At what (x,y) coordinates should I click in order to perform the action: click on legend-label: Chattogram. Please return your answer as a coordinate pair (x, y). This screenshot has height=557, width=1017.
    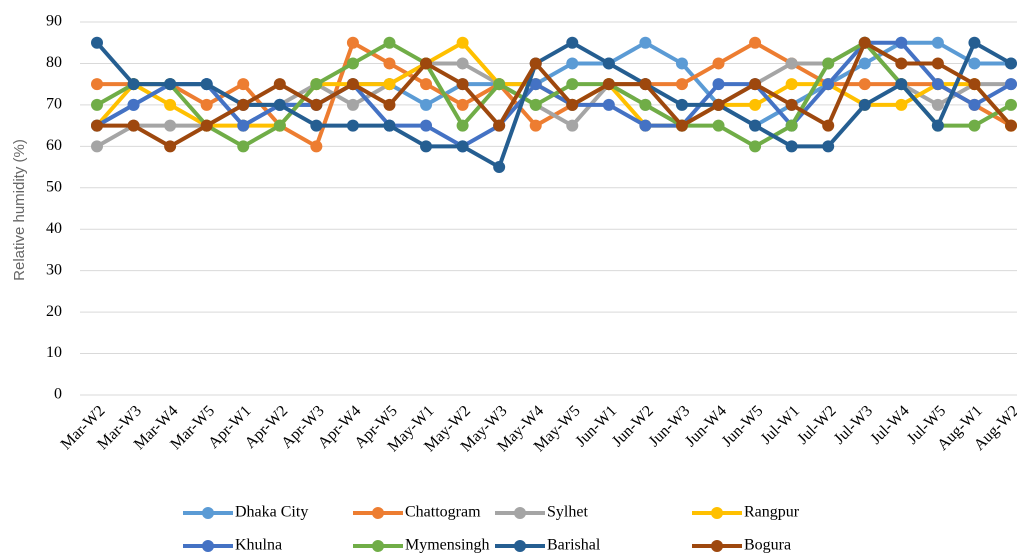
    Looking at the image, I should click on (443, 512).